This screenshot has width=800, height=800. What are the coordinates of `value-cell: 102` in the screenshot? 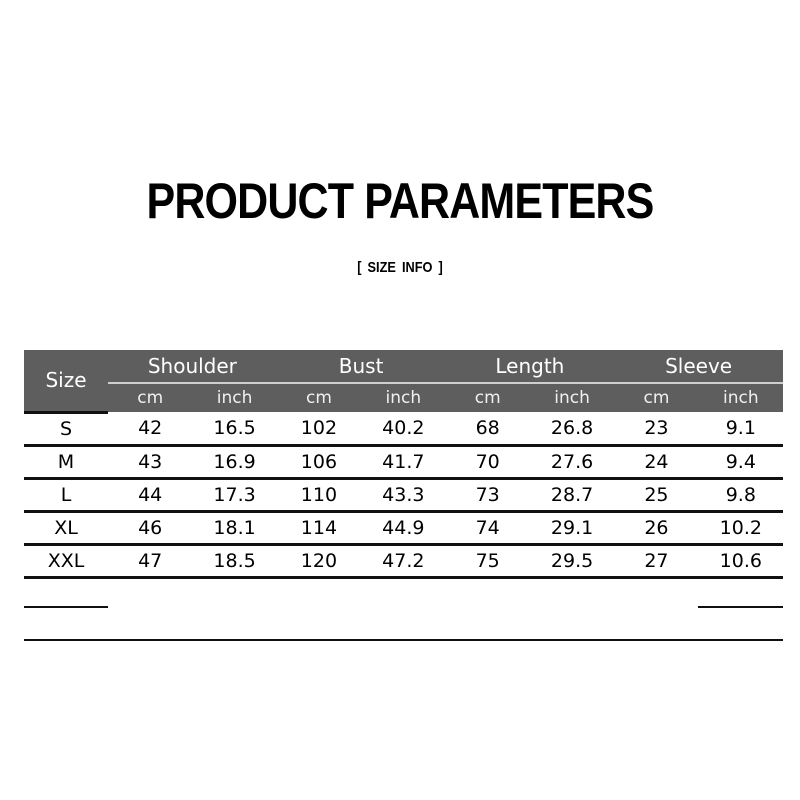 It's located at (319, 429).